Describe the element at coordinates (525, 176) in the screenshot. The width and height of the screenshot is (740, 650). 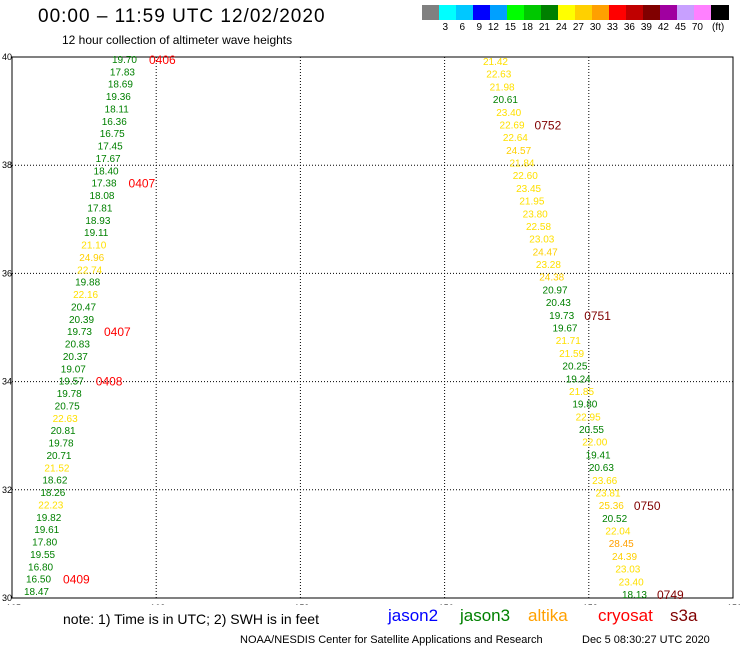
I see `wave-height-value: 22.60` at that location.